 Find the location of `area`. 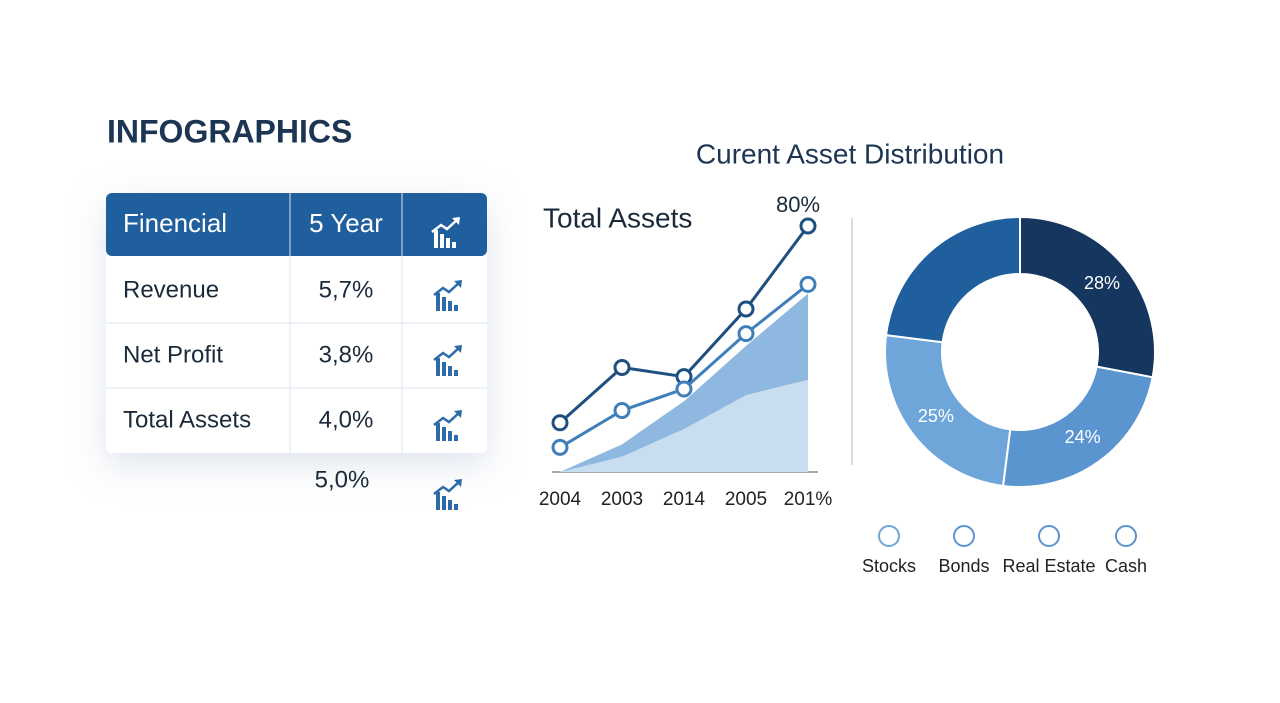

area is located at coordinates (684, 425).